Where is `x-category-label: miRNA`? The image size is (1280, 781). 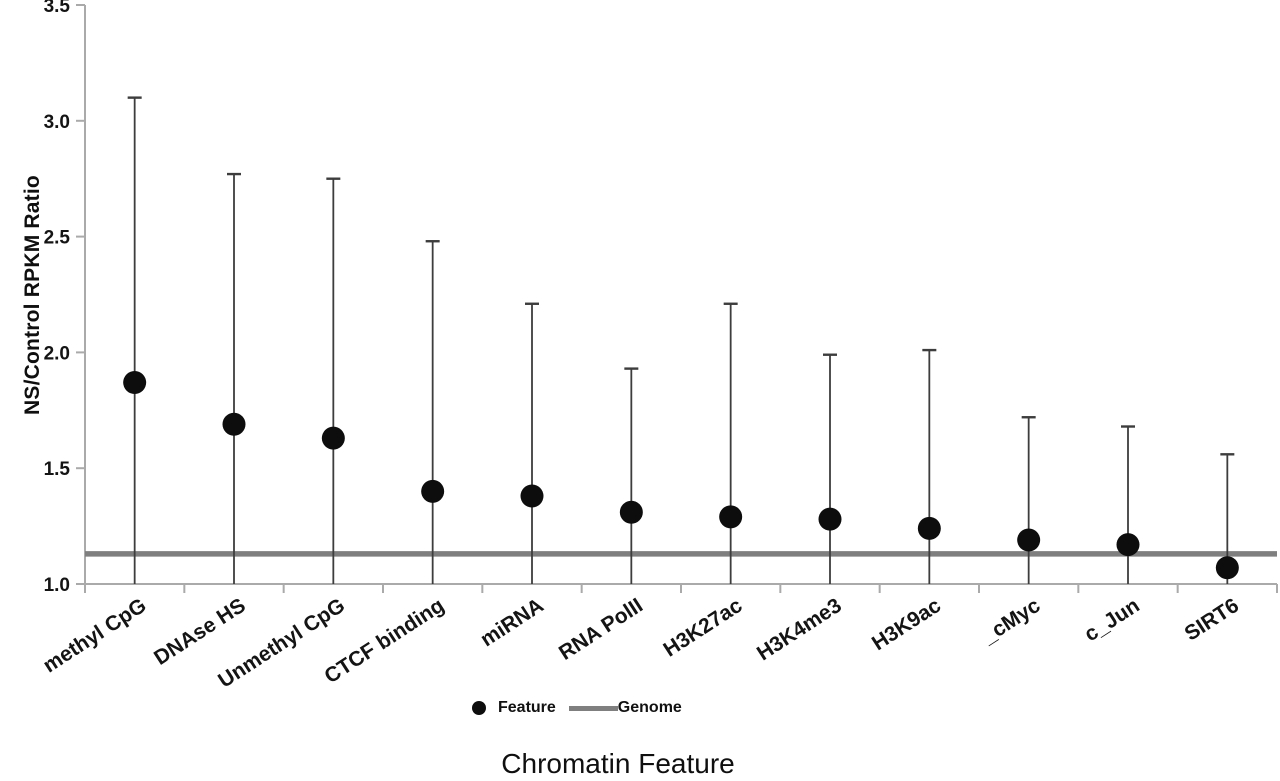
x-category-label: miRNA is located at coordinates (511, 622).